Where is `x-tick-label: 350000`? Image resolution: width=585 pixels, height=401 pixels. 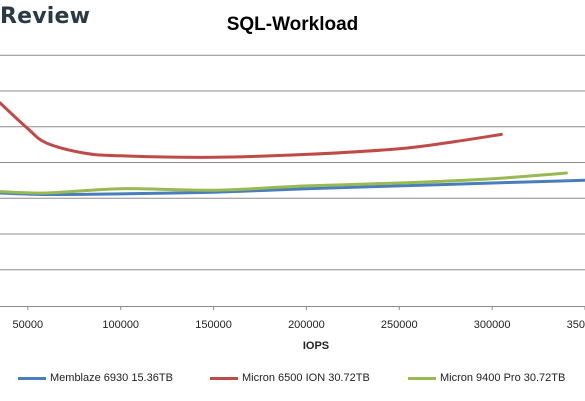 x-tick-label: 350000 is located at coordinates (576, 325).